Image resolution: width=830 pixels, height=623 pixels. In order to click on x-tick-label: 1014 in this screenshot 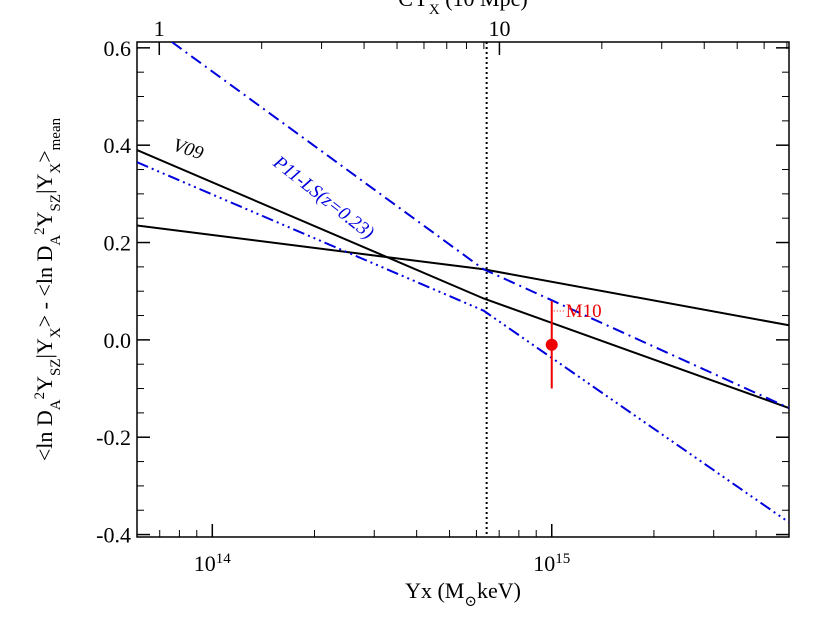, I will do `click(213, 563)`.